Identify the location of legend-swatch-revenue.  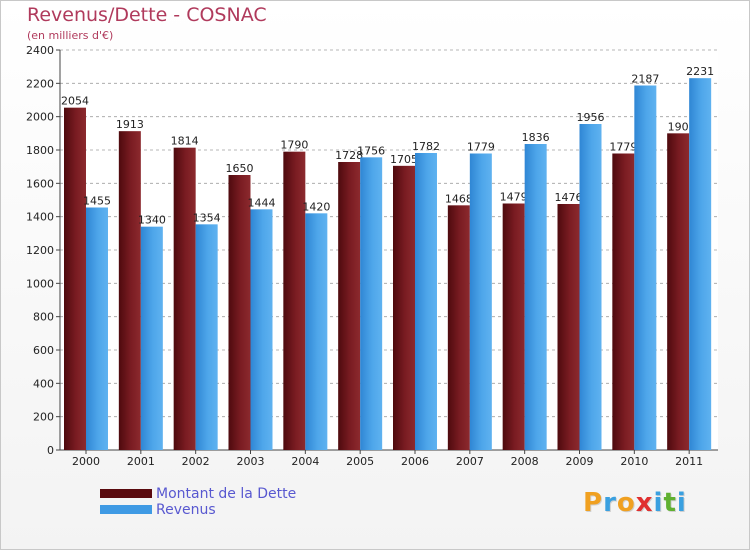
(126, 509).